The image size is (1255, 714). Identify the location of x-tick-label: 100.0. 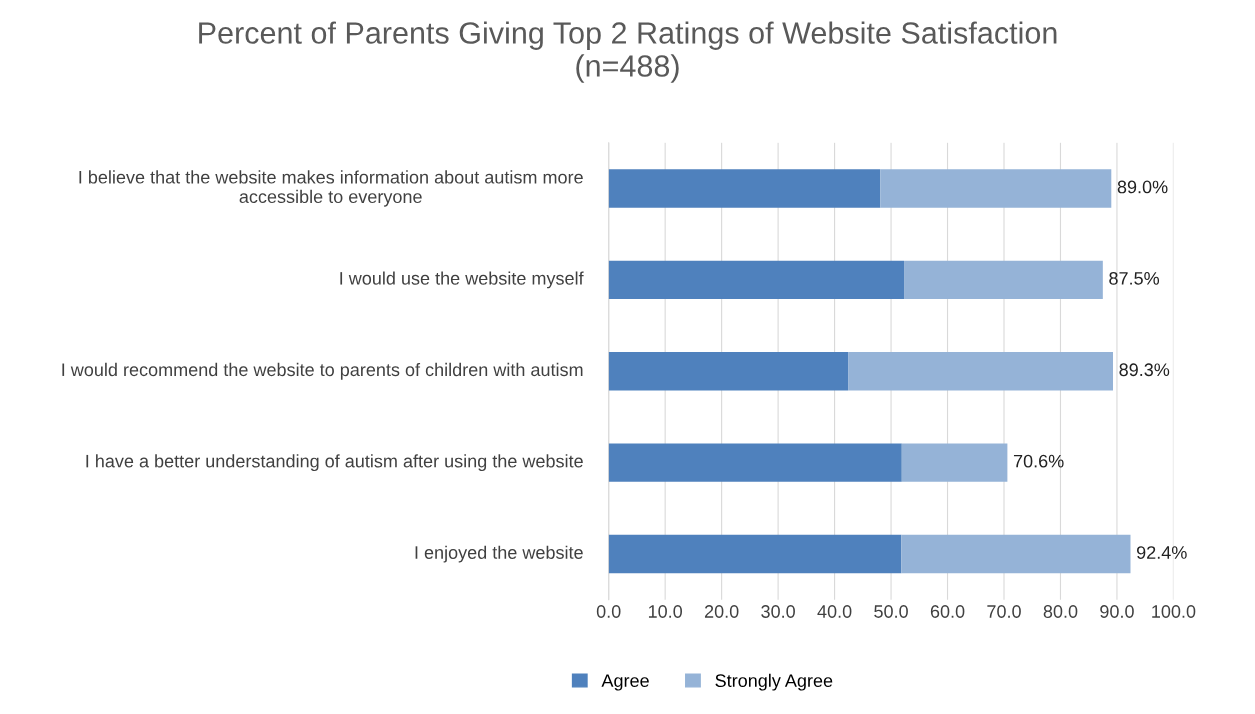
(1174, 611).